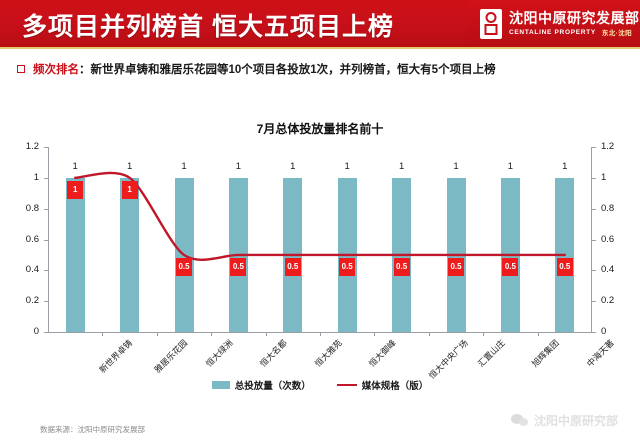 The height and width of the screenshot is (443, 640). What do you see at coordinates (395, 386) in the screenshot?
I see `legend-line-label: 媒体规格（版）` at bounding box center [395, 386].